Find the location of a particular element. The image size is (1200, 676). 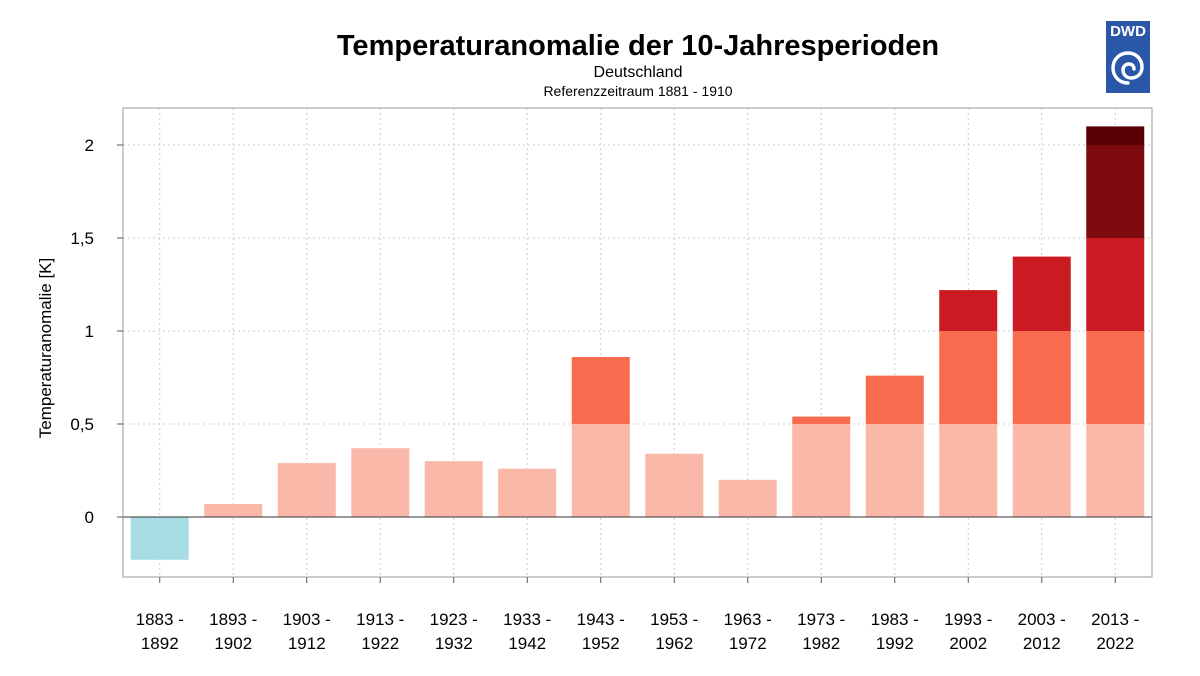

y-tick-label: 0 is located at coordinates (89, 517).